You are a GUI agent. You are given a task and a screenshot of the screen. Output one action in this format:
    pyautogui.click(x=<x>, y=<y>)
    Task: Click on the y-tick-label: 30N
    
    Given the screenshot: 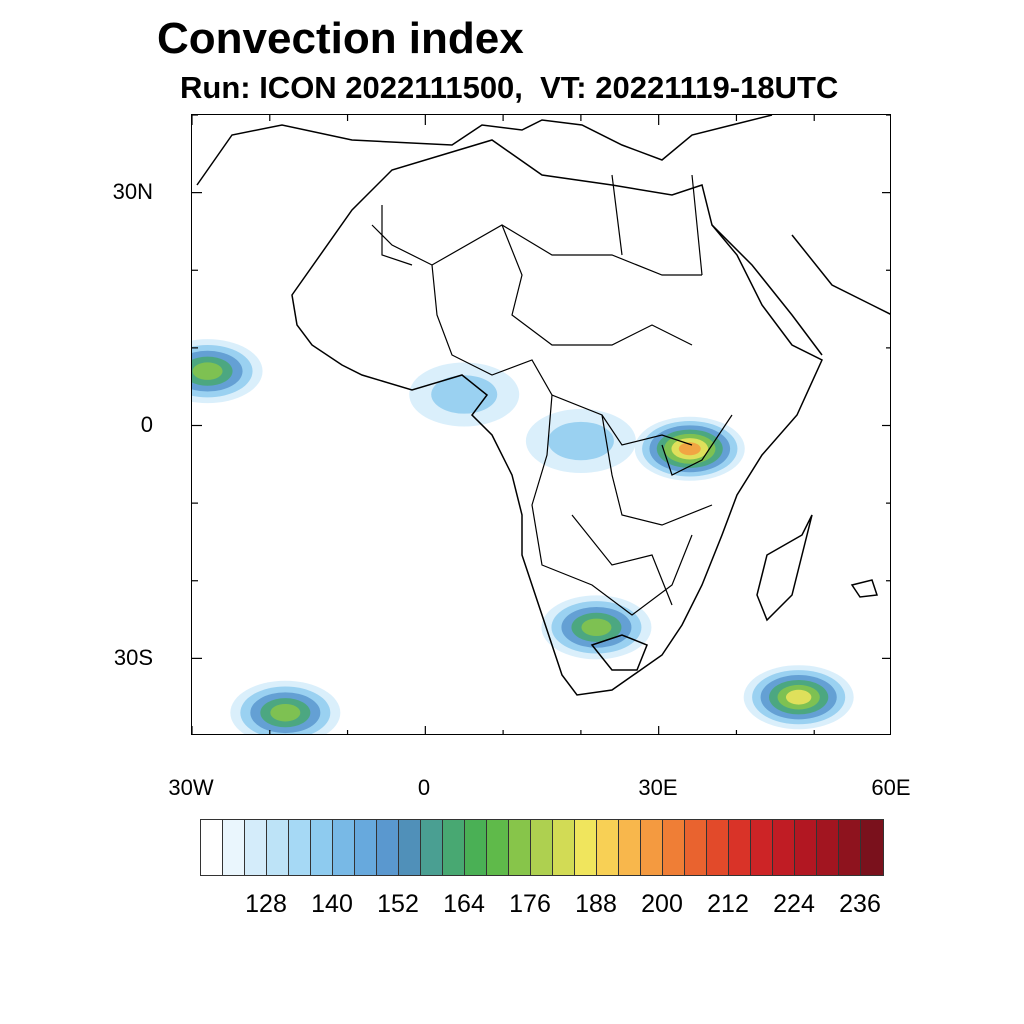 What is the action you would take?
    pyautogui.click(x=132, y=191)
    